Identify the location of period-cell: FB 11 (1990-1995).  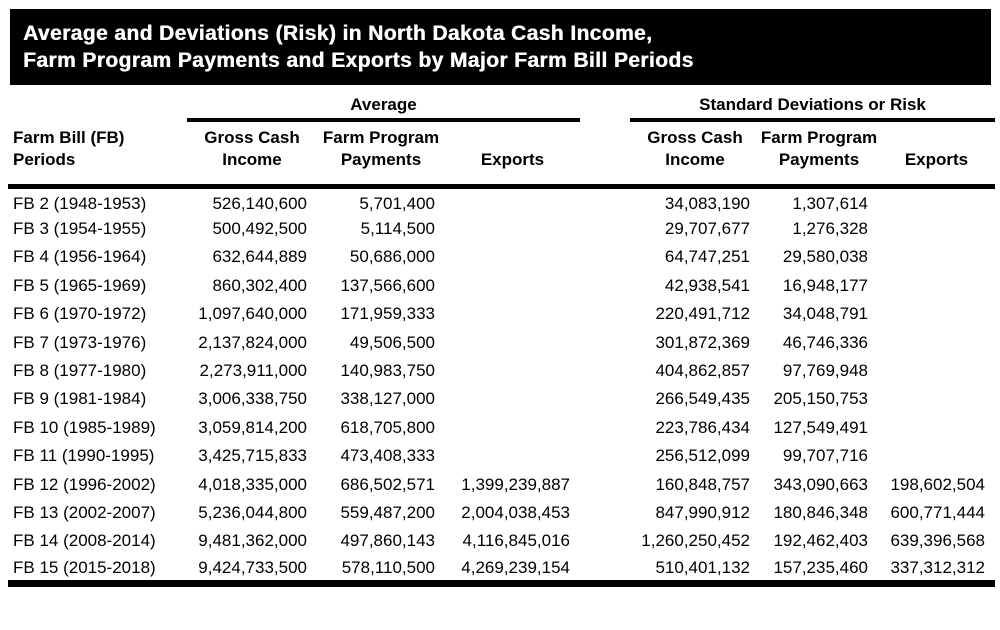
(84, 456).